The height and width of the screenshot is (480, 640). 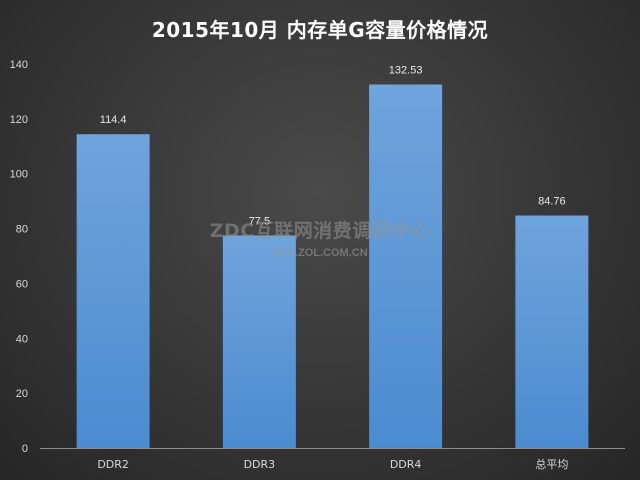 What do you see at coordinates (320, 253) in the screenshot?
I see `watermark-url: ZDC.ZOL.COM.CN` at bounding box center [320, 253].